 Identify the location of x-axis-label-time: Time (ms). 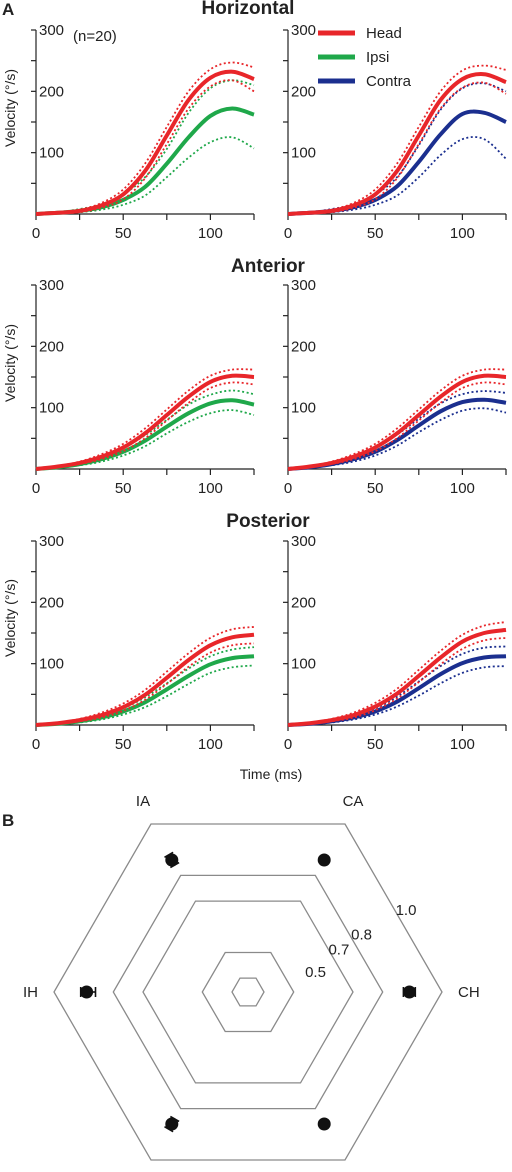
(271, 774).